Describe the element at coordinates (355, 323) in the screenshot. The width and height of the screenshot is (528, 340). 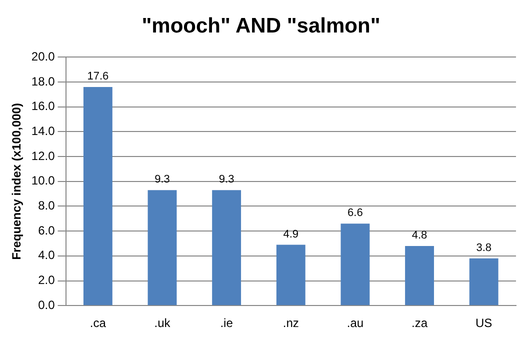
I see `x-tick-label: .au` at that location.